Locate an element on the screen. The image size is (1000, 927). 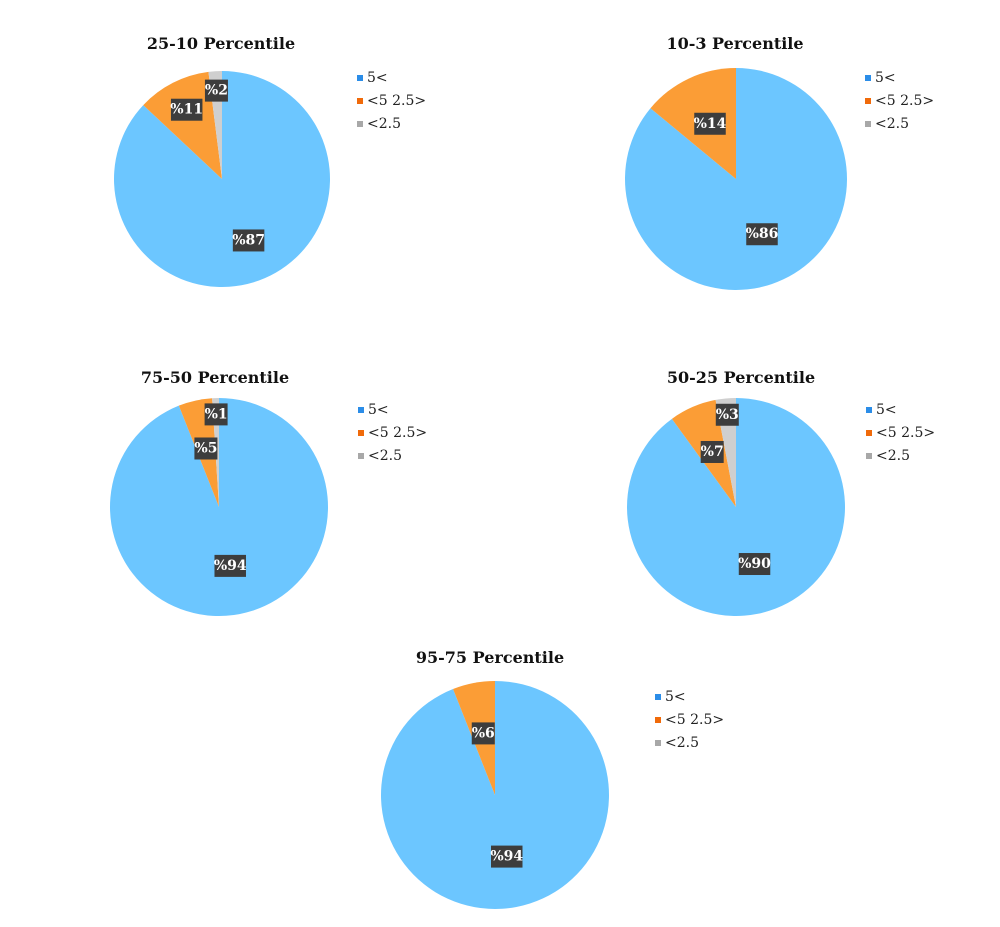
chart-title: 75-50 Percentile is located at coordinates (215, 377).